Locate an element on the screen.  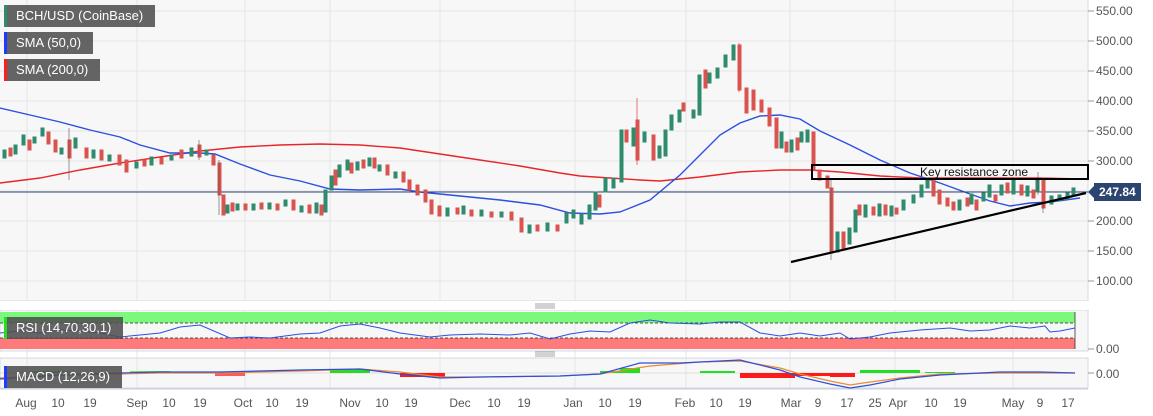
x-tick-label: May is located at coordinates (1013, 403).